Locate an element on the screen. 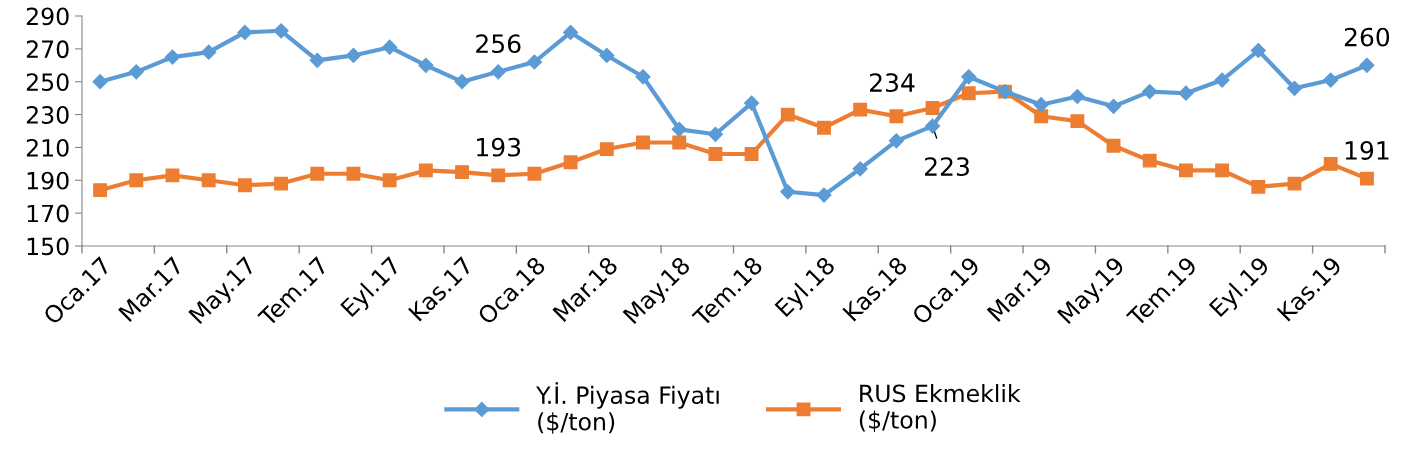 This screenshot has width=1409, height=452. data-label: 260 is located at coordinates (1367, 37).